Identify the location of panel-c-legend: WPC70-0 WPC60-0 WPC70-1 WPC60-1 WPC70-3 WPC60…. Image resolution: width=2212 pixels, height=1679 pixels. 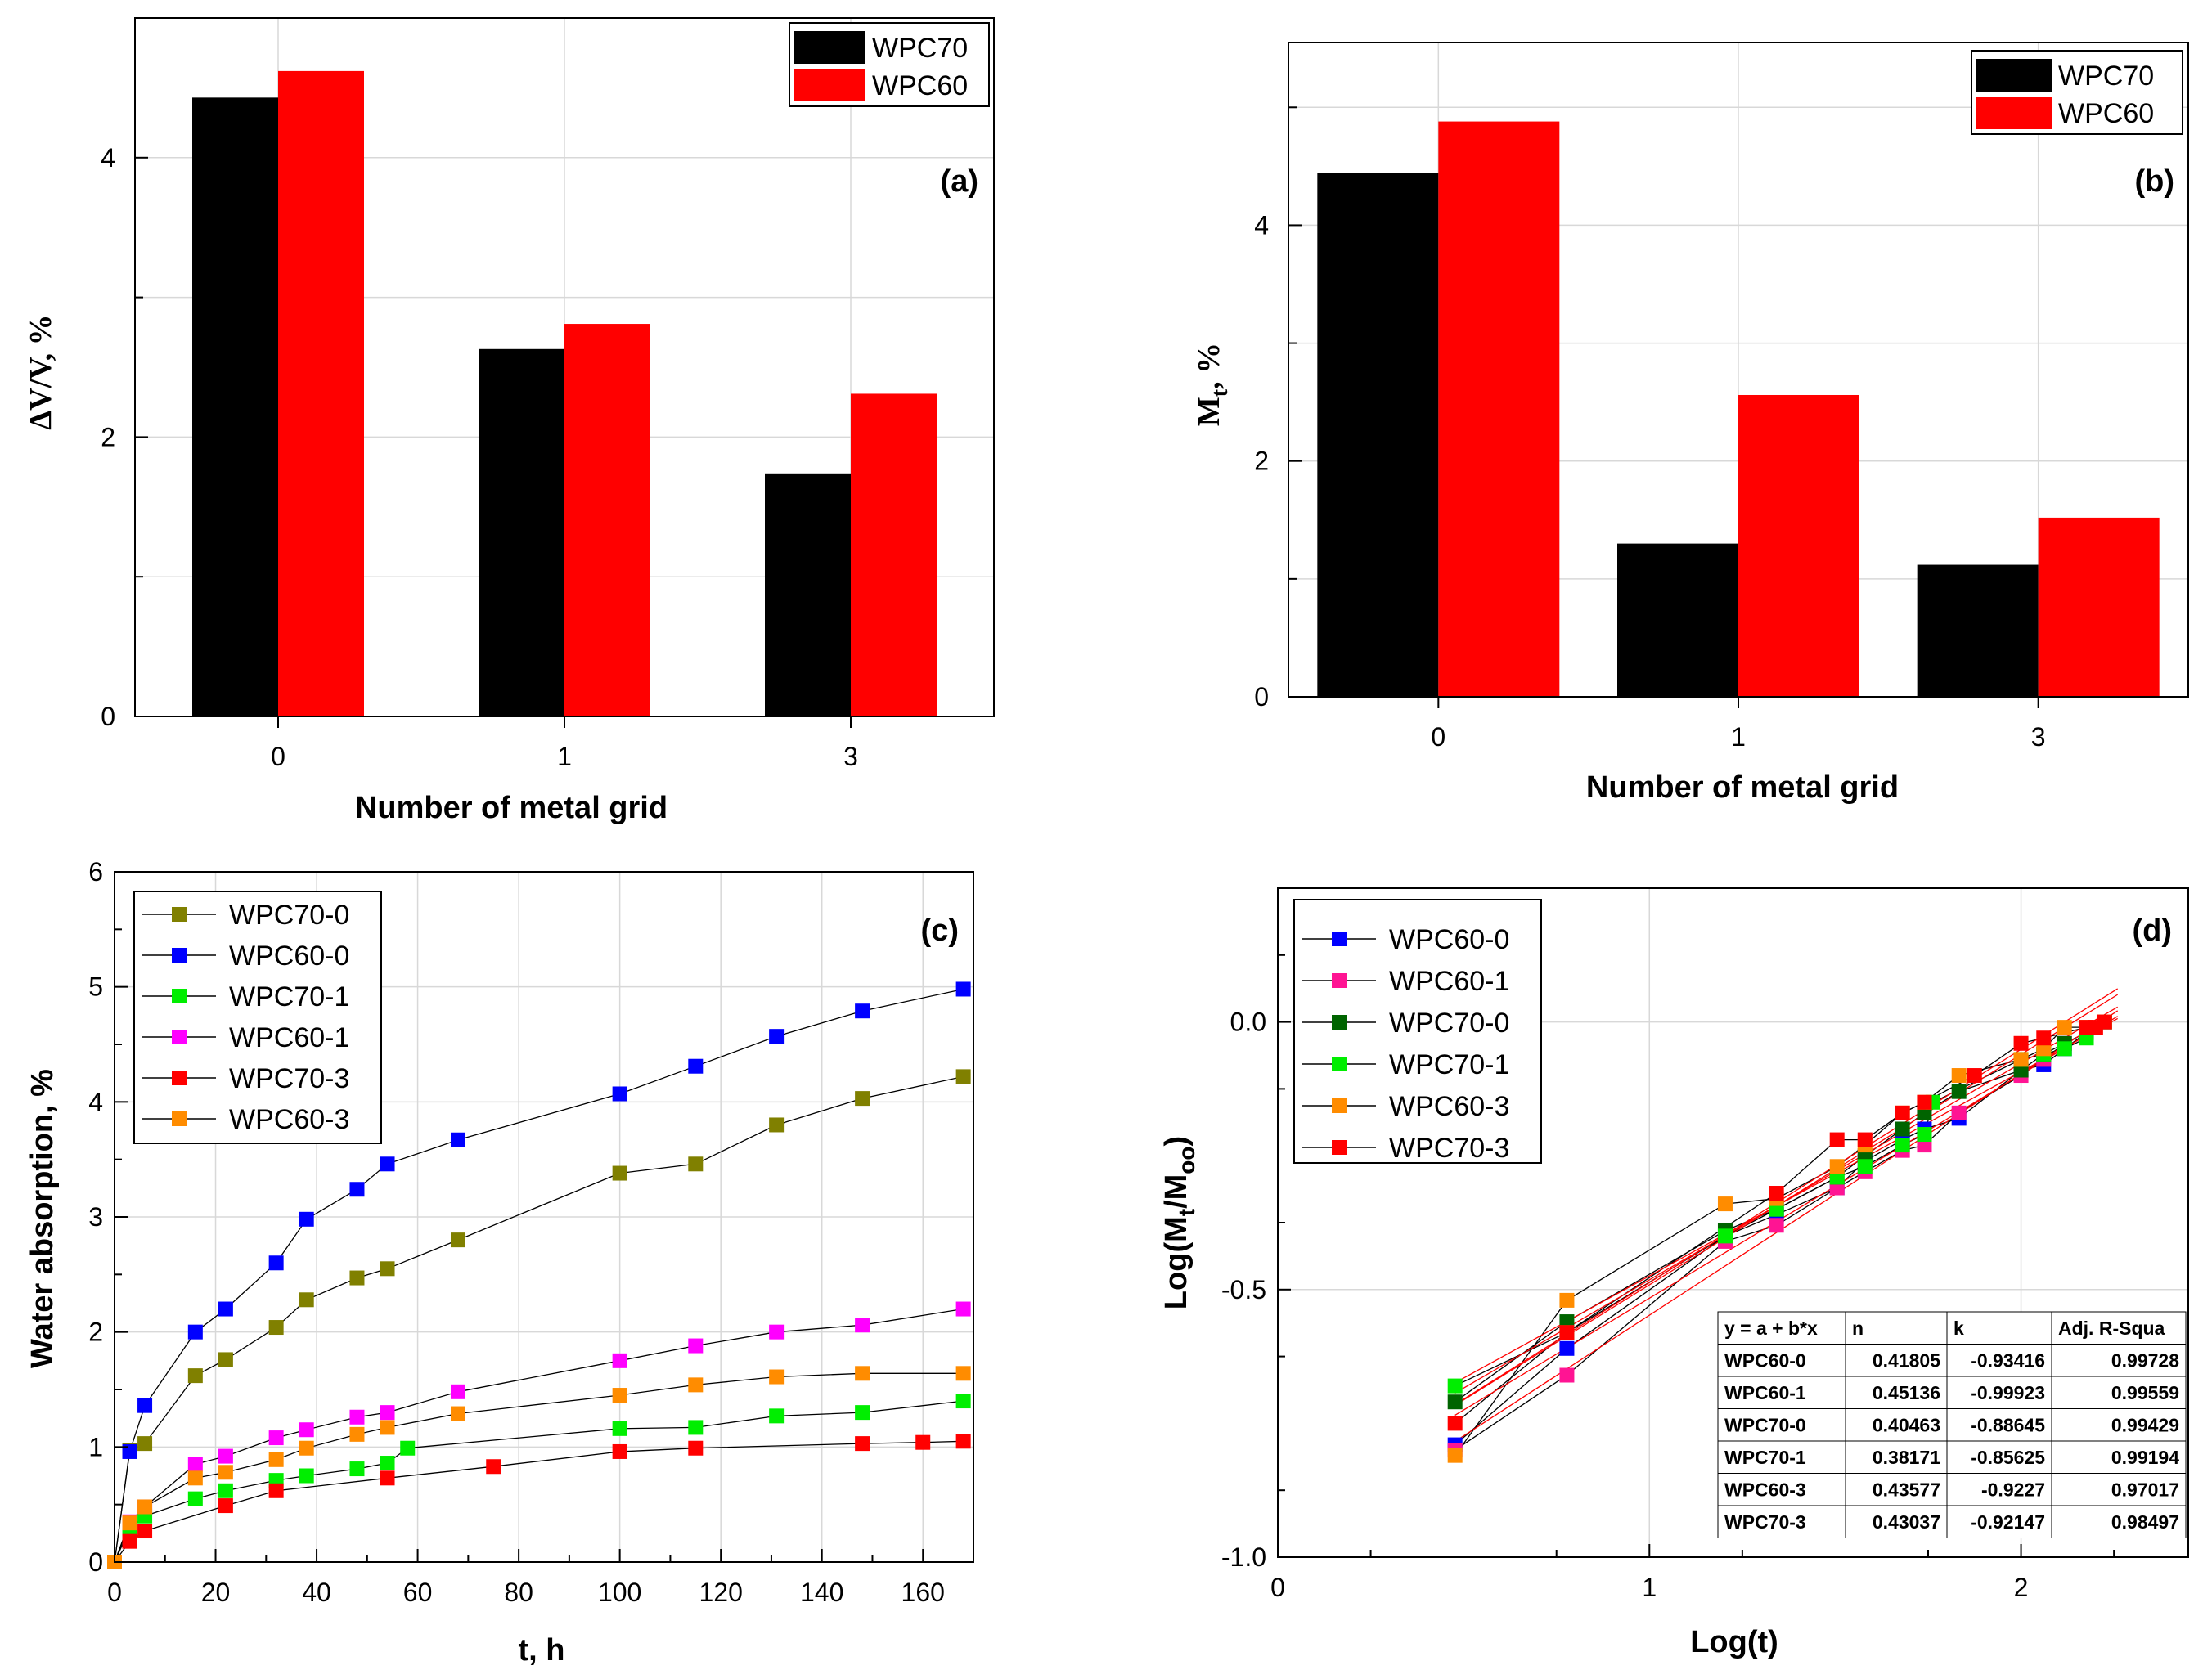
(257, 1017).